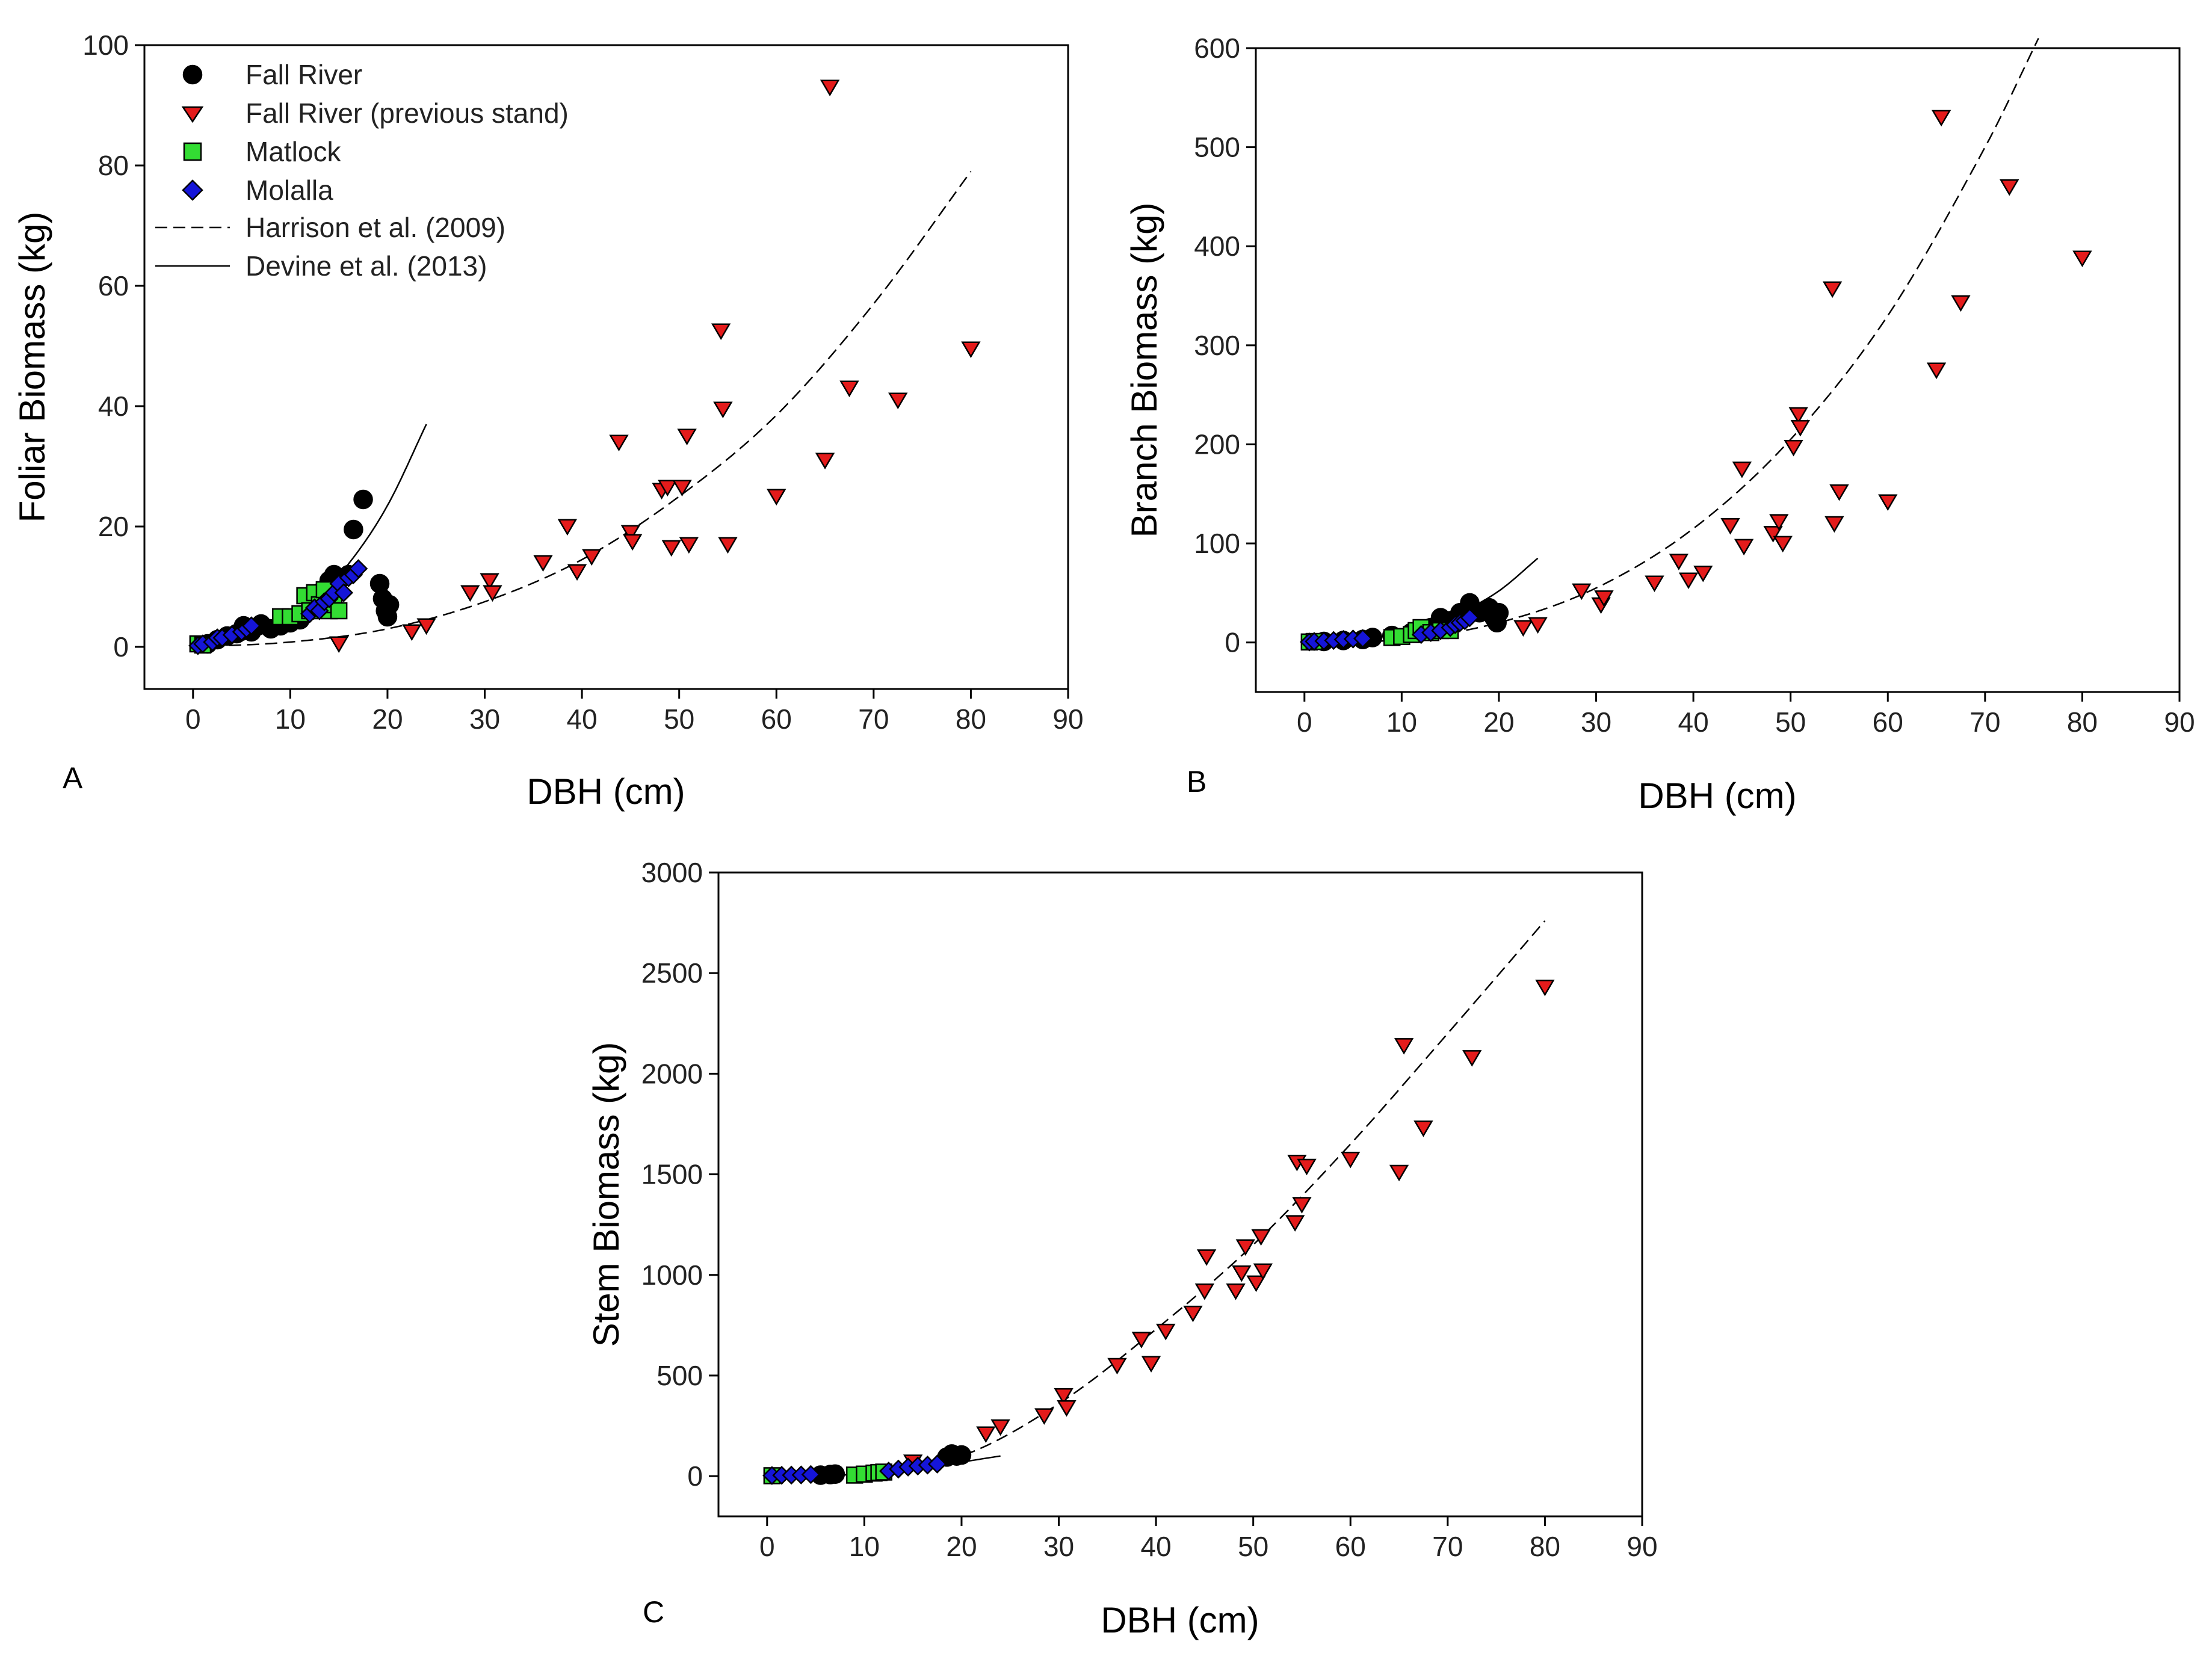 The image size is (2212, 1668). What do you see at coordinates (290, 719) in the screenshot?
I see `panel-a-x-tick-label: 10` at bounding box center [290, 719].